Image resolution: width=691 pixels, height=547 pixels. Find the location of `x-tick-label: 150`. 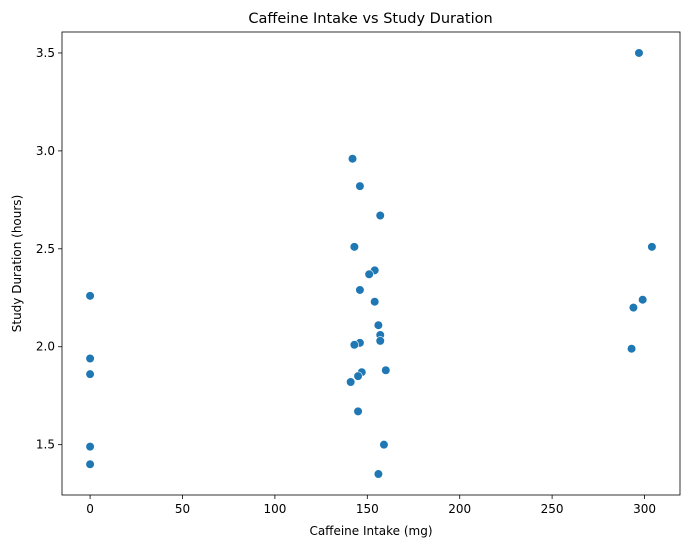

x-tick-label: 150 is located at coordinates (367, 509).